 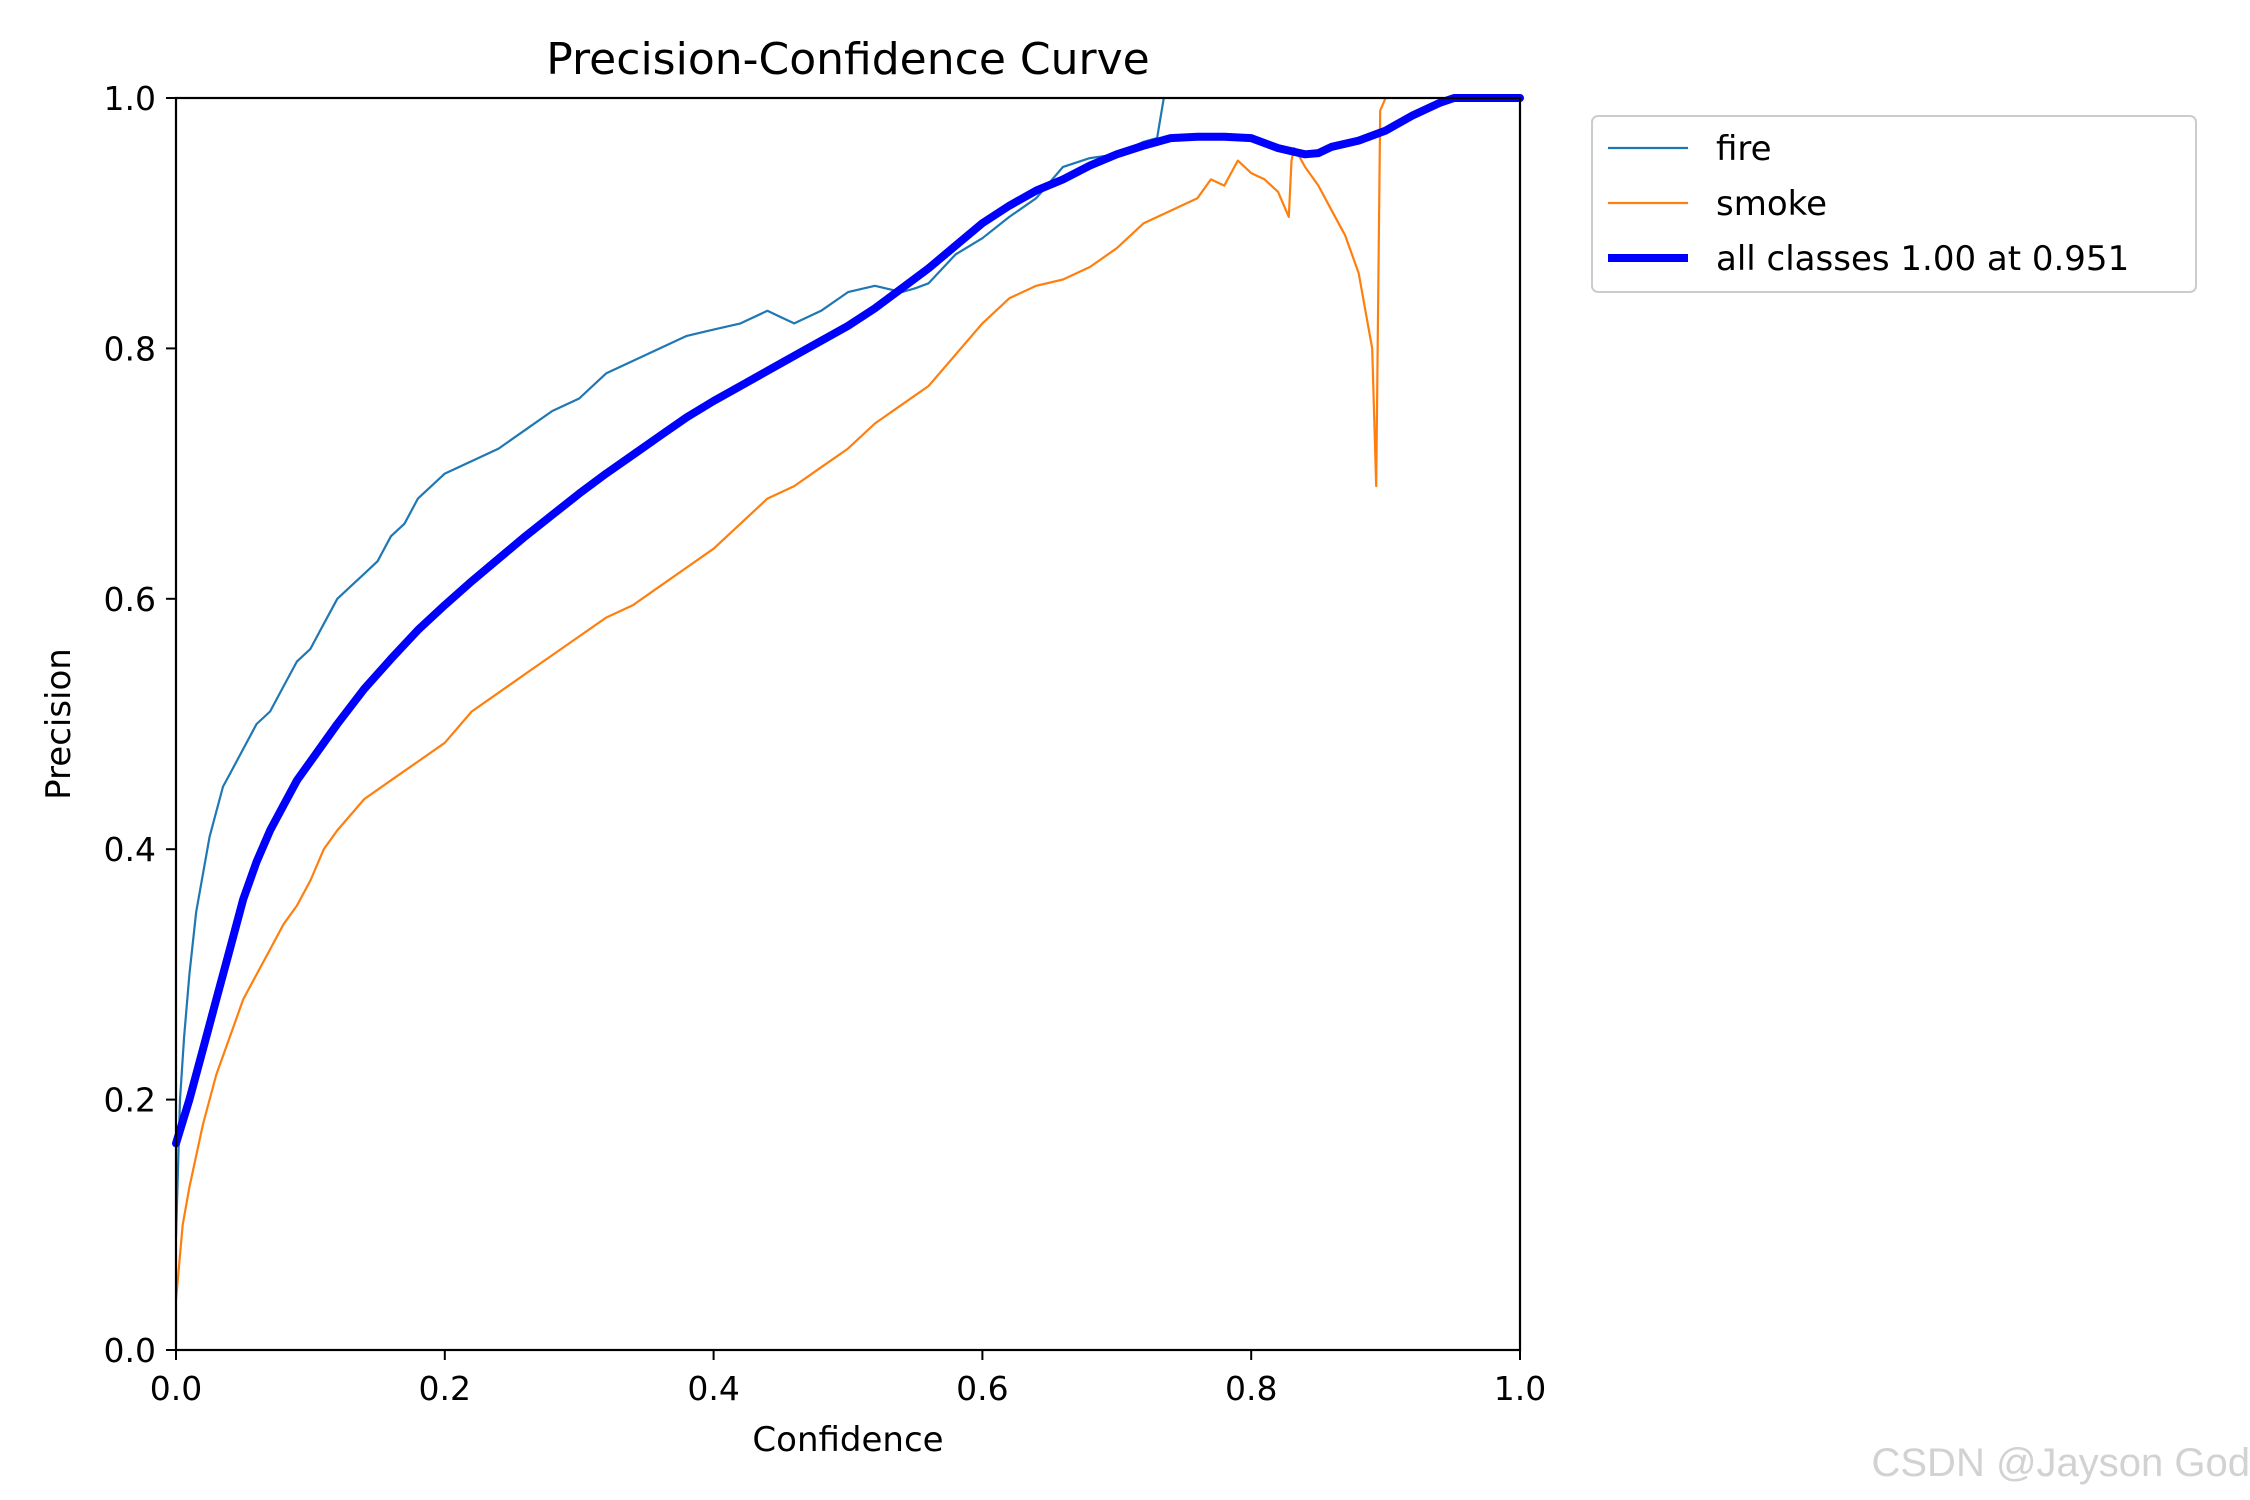 I want to click on y-tick-label: 0.2, so click(x=130, y=1100).